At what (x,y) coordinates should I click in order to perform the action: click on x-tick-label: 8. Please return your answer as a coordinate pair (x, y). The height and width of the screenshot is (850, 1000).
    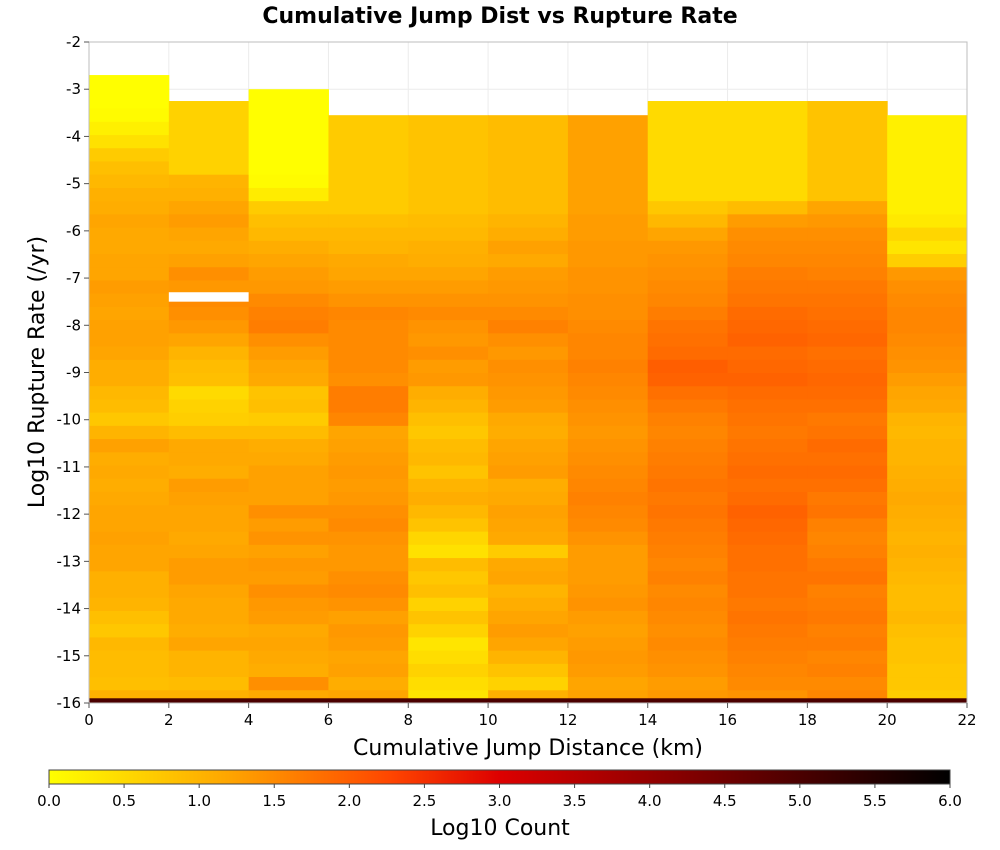
    Looking at the image, I should click on (408, 720).